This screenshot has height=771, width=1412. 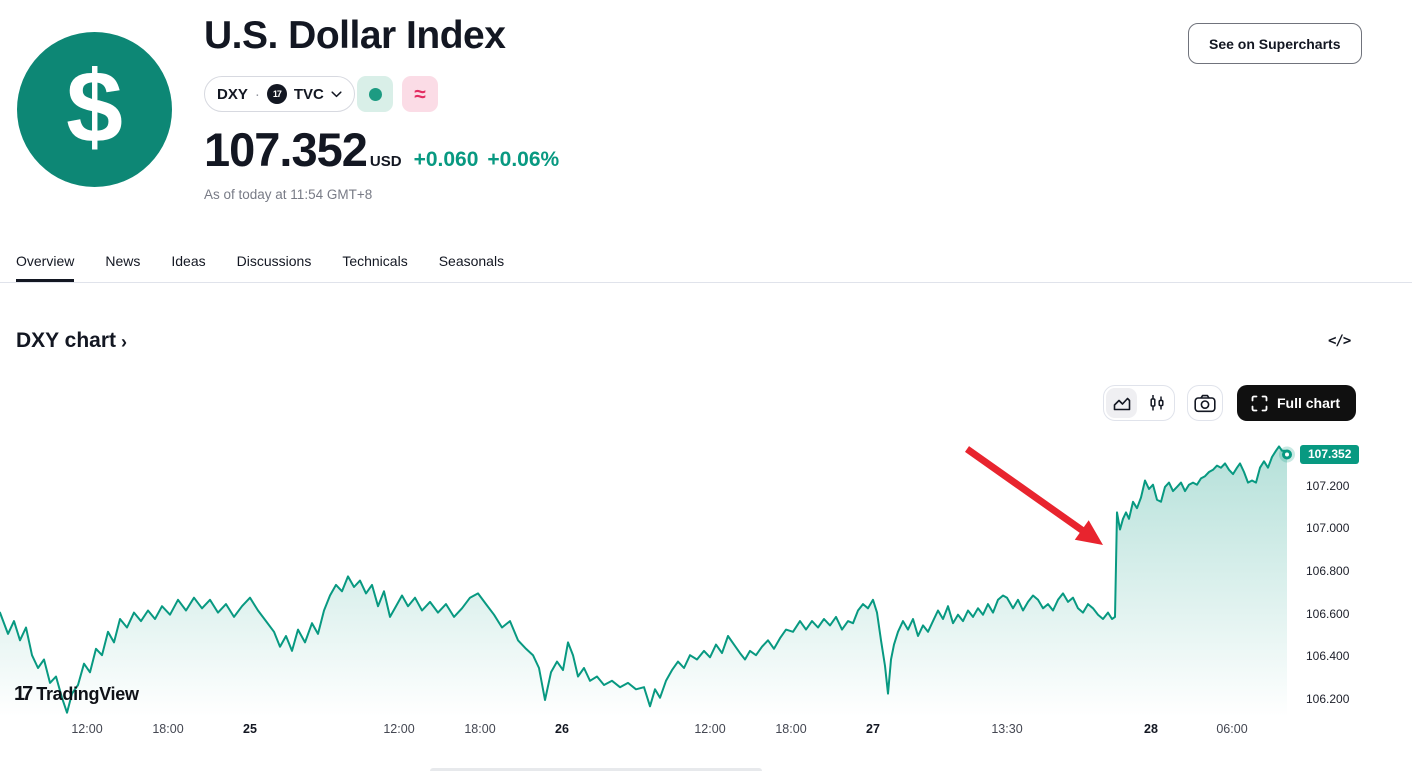 What do you see at coordinates (232, 94) in the screenshot?
I see `symbol-code: DXY` at bounding box center [232, 94].